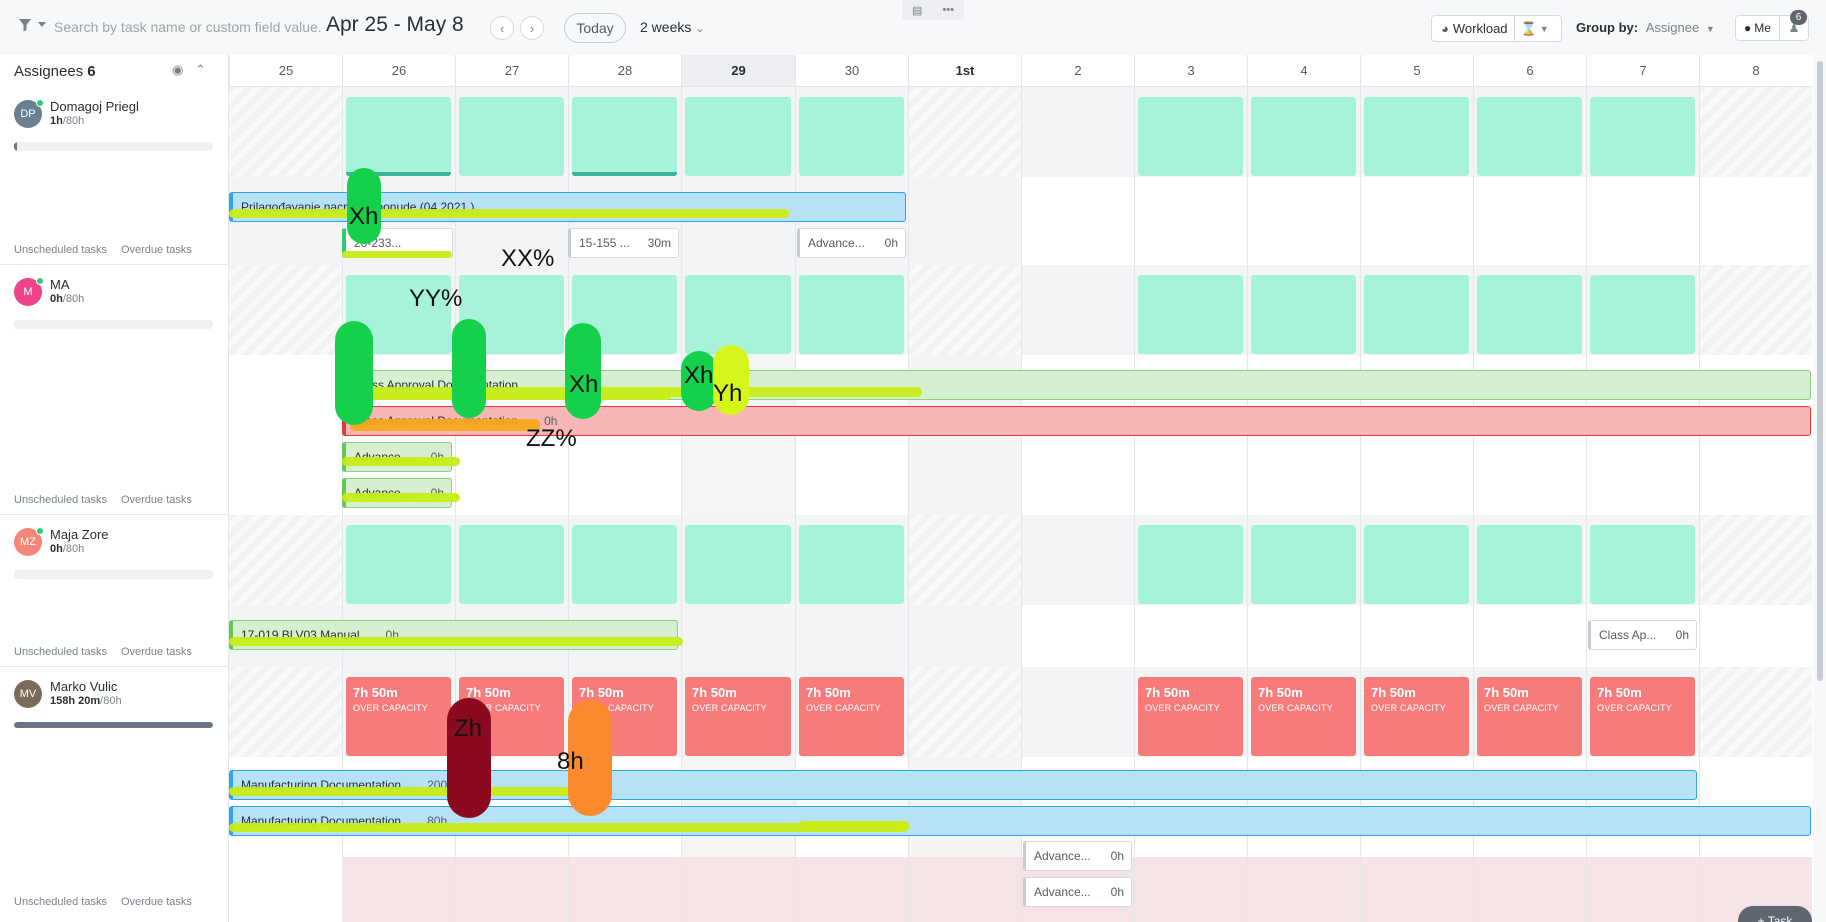  I want to click on task-bar: Class Ap... 0h, so click(1642, 635).